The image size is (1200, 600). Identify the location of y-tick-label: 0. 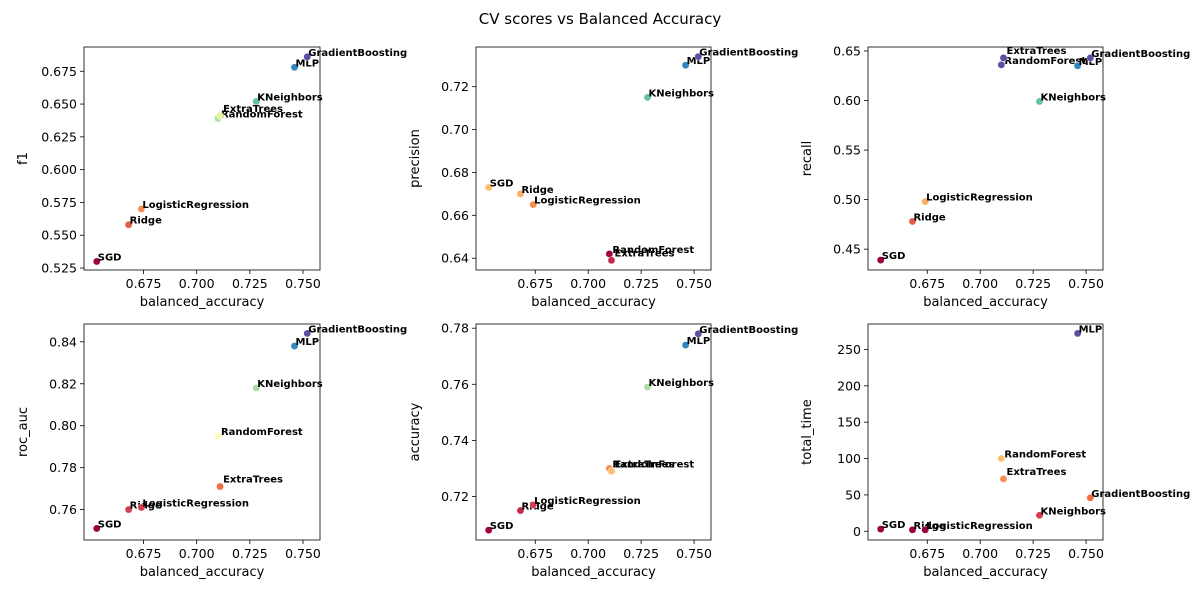
(857, 531).